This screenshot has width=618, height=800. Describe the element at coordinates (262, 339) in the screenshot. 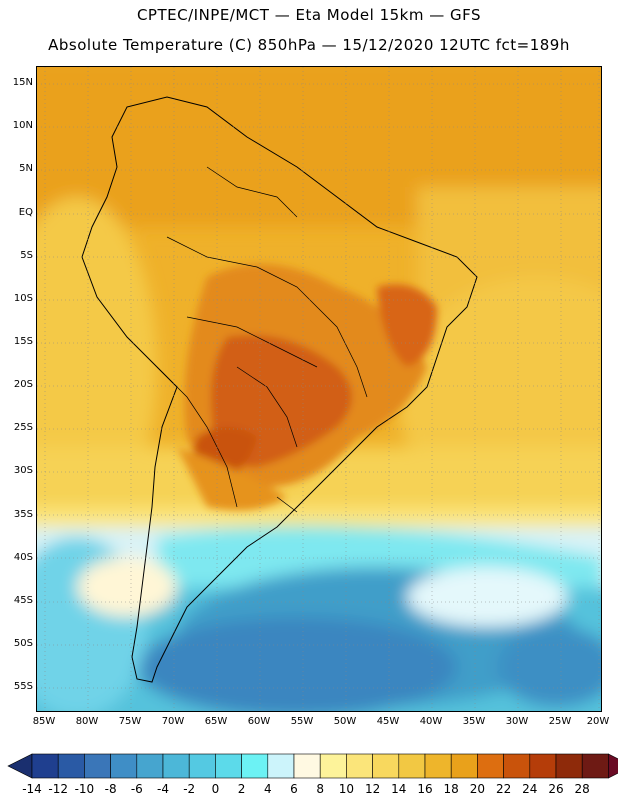

I see `country-borders` at that location.